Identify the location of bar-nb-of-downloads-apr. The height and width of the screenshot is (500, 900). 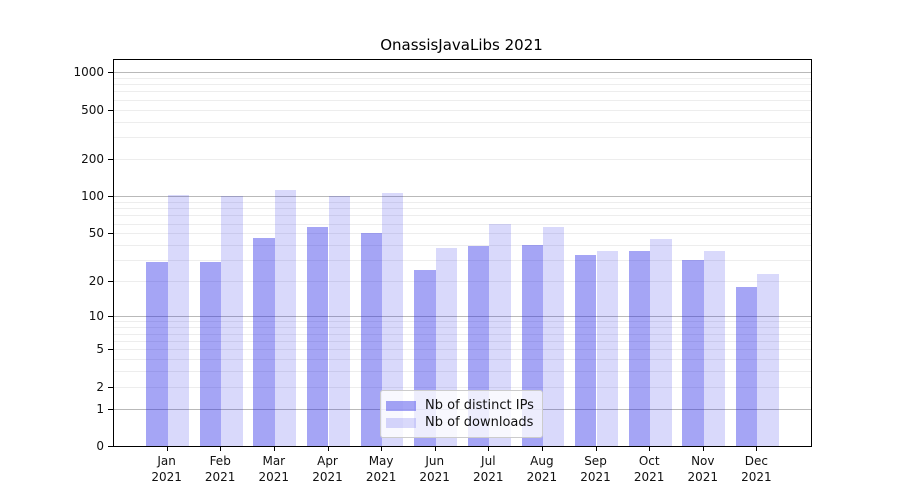
(339, 321).